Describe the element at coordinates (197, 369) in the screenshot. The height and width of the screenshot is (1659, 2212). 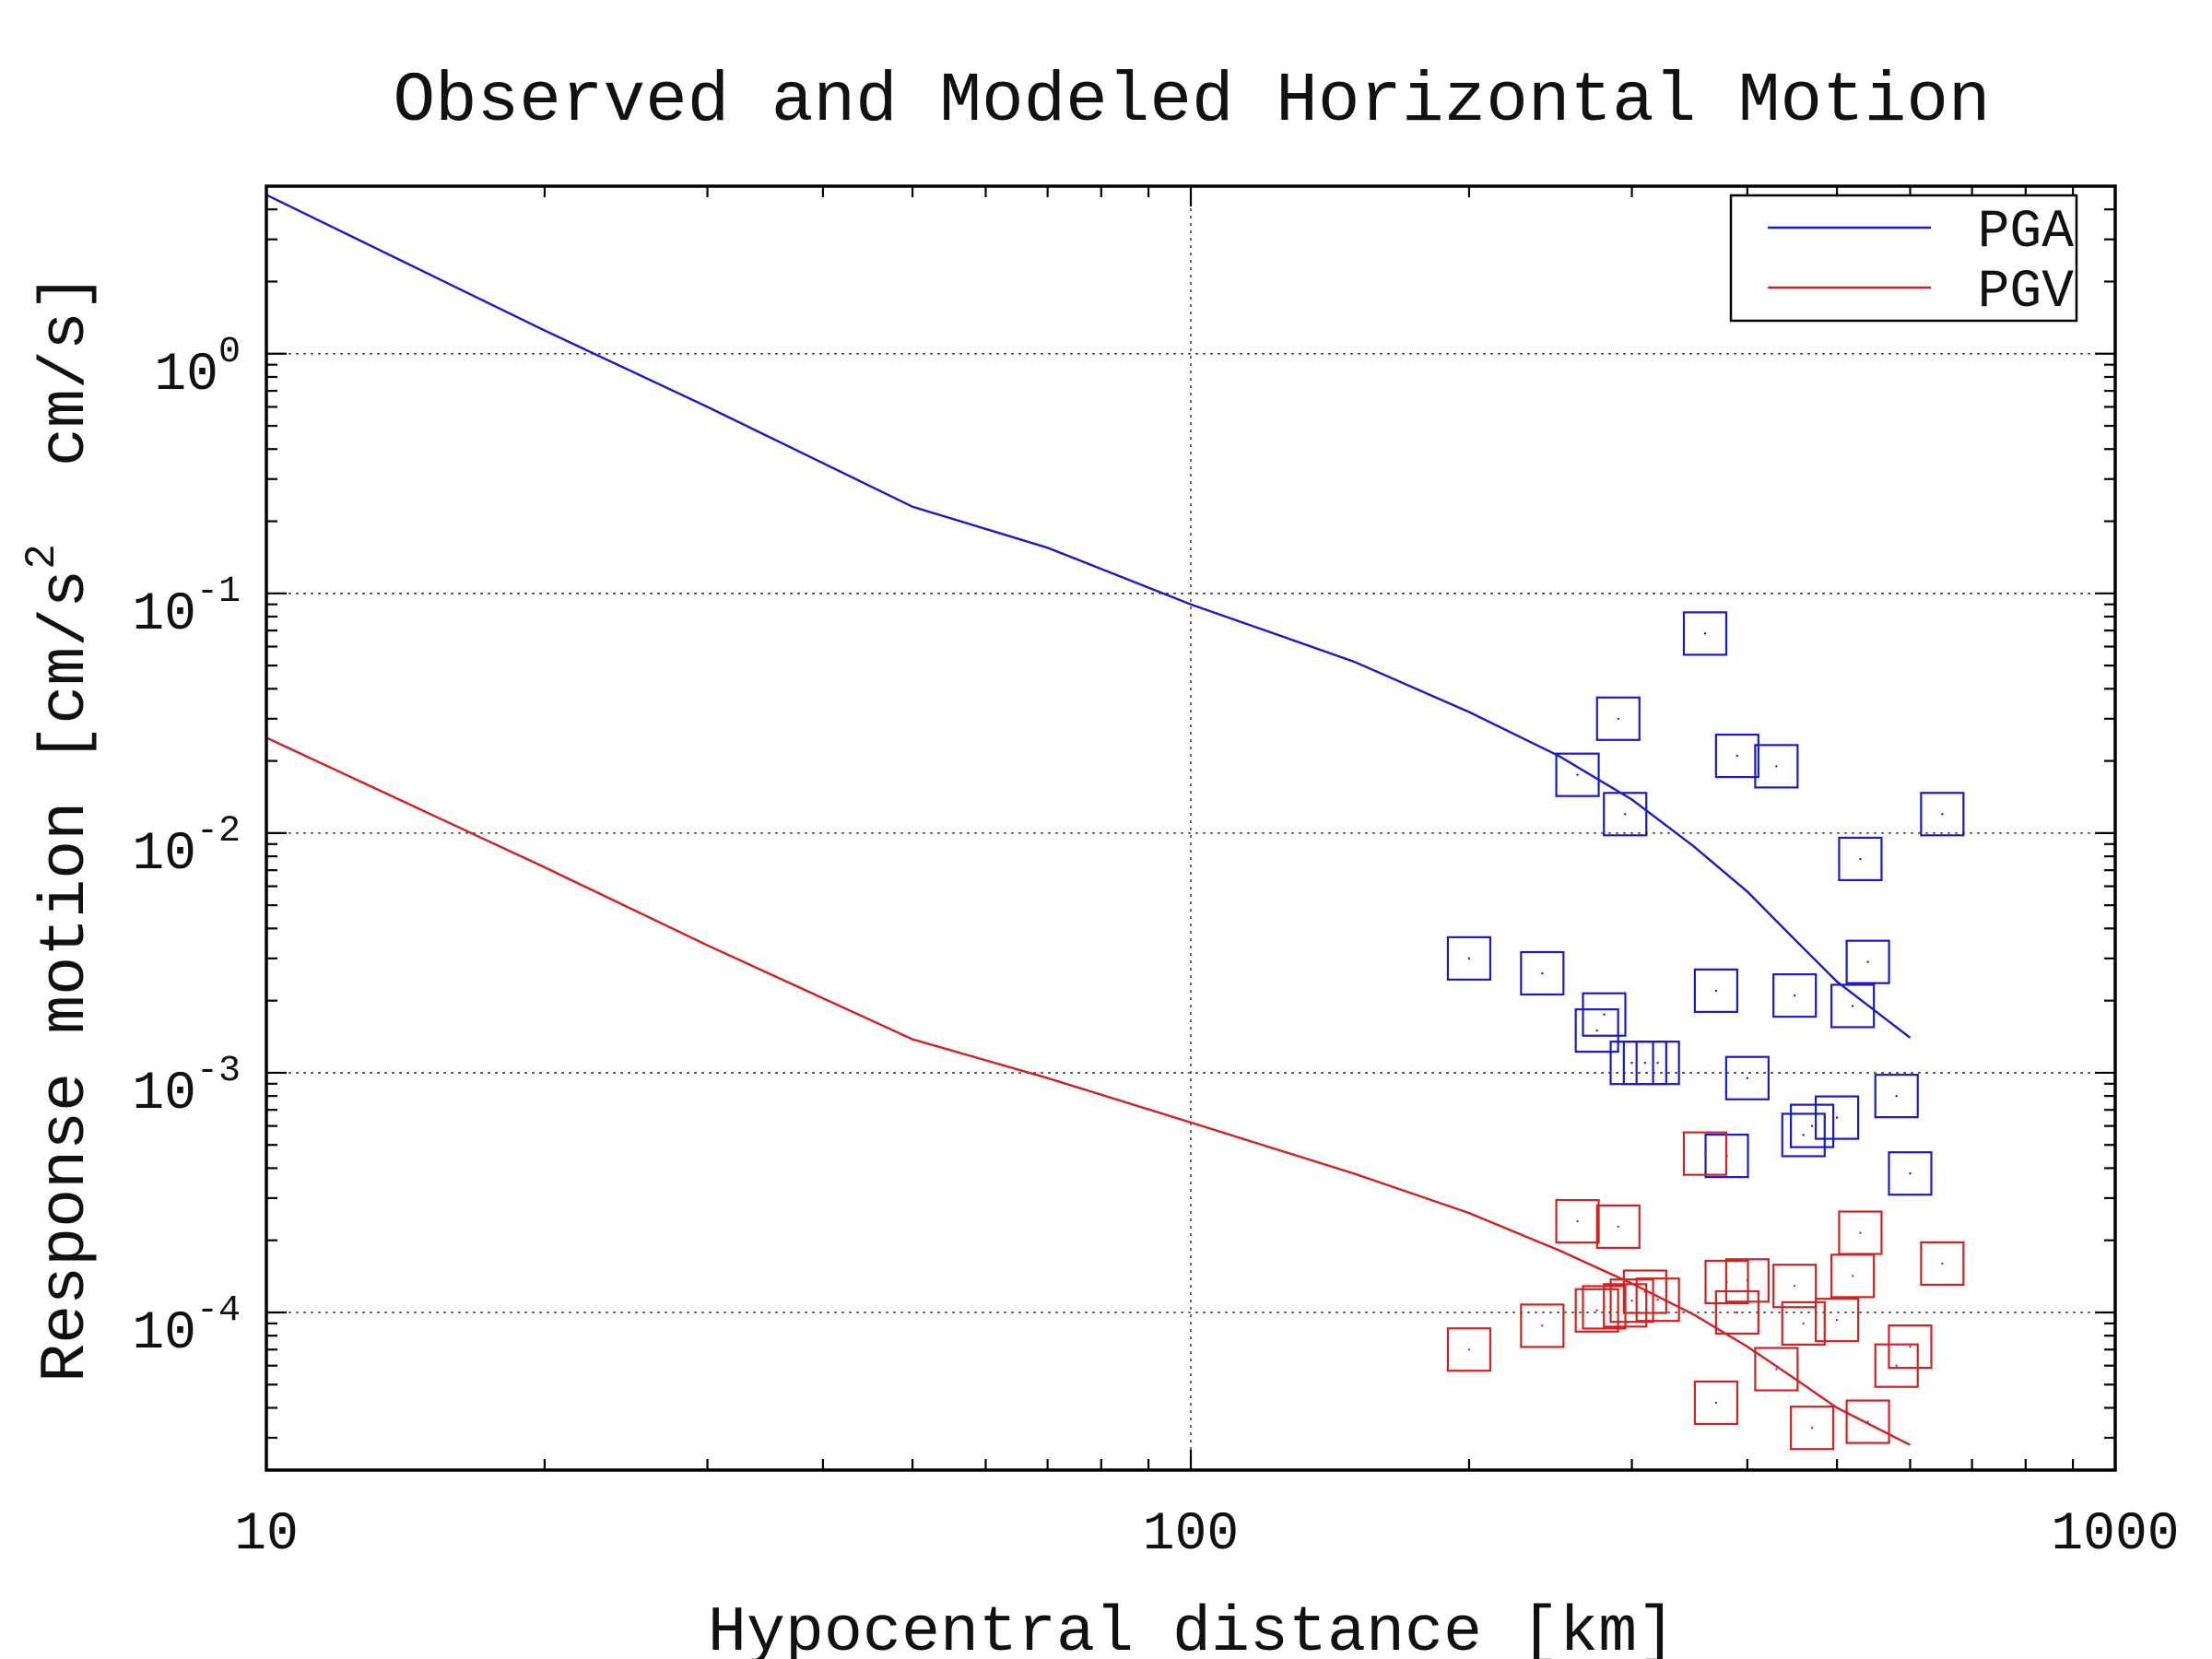
I see `y-tick-label: 10⁰` at that location.